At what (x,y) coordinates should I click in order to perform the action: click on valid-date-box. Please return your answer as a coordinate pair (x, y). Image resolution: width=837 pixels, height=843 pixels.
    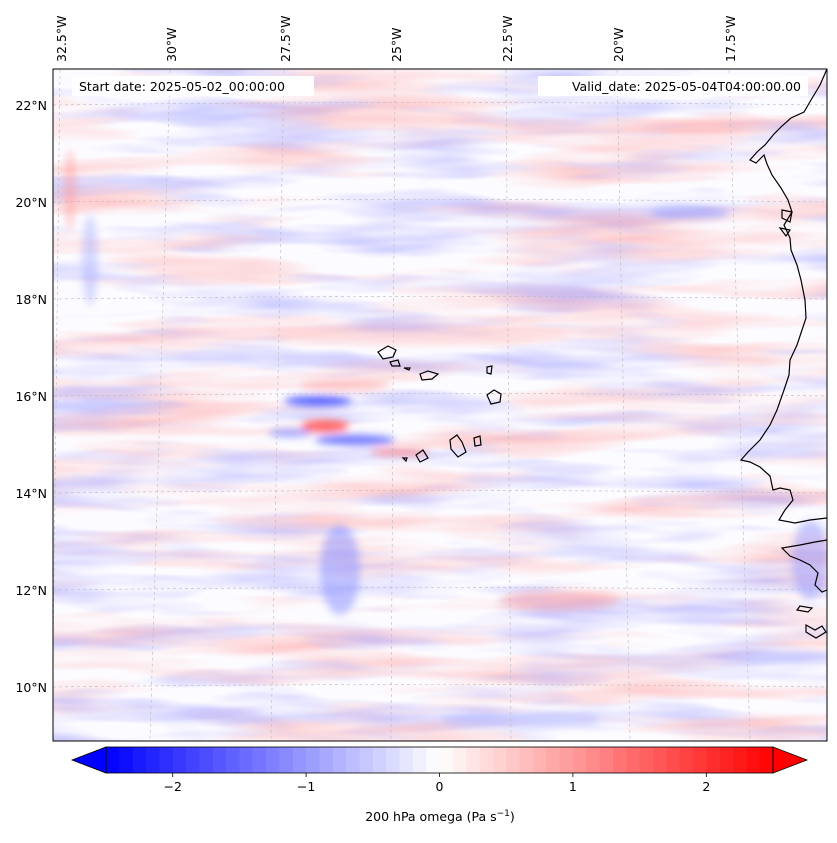
    Looking at the image, I should click on (673, 86).